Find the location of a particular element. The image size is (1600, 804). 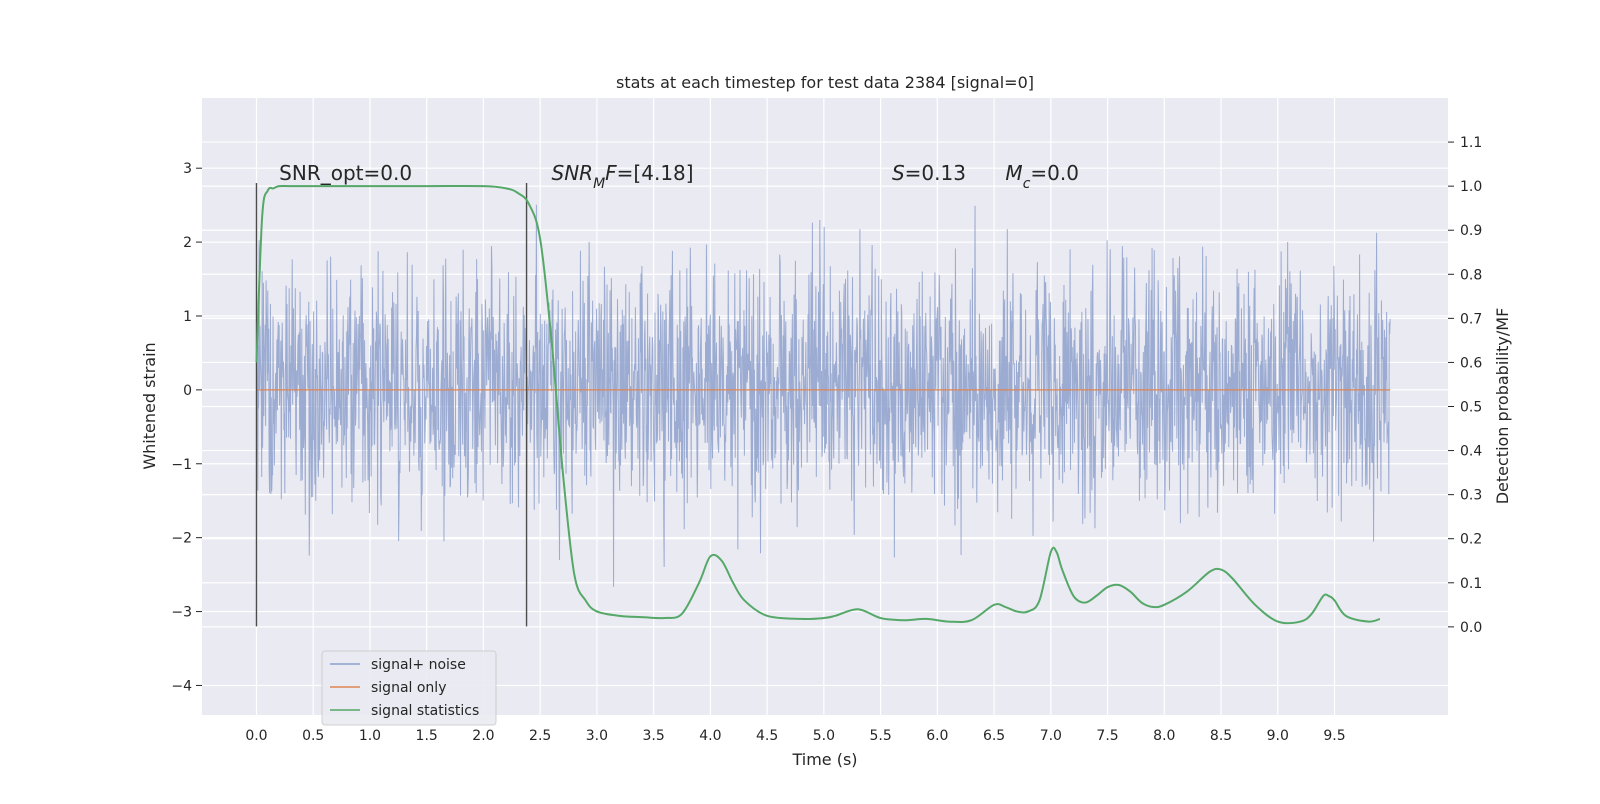

y-tick-label: −1 is located at coordinates (181, 465).